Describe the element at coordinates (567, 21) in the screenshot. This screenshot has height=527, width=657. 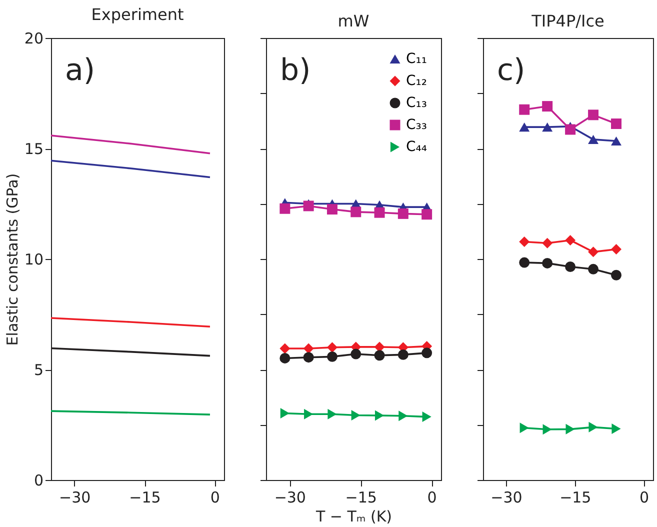
I see `chart-title: TIP4P/Ice` at that location.